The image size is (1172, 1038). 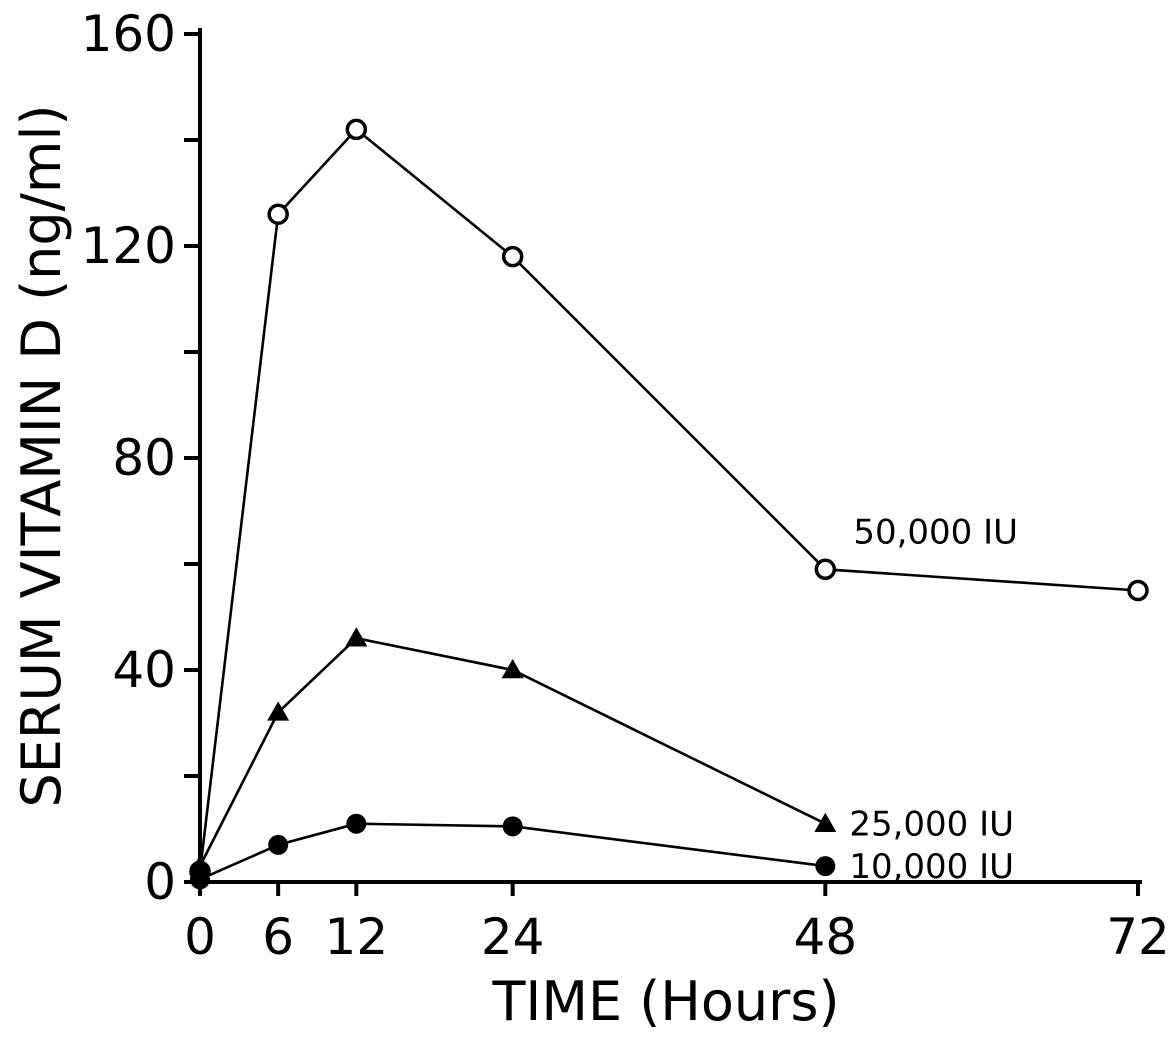 What do you see at coordinates (665, 1001) in the screenshot?
I see `x-axis-title: TIME (Hours)` at bounding box center [665, 1001].